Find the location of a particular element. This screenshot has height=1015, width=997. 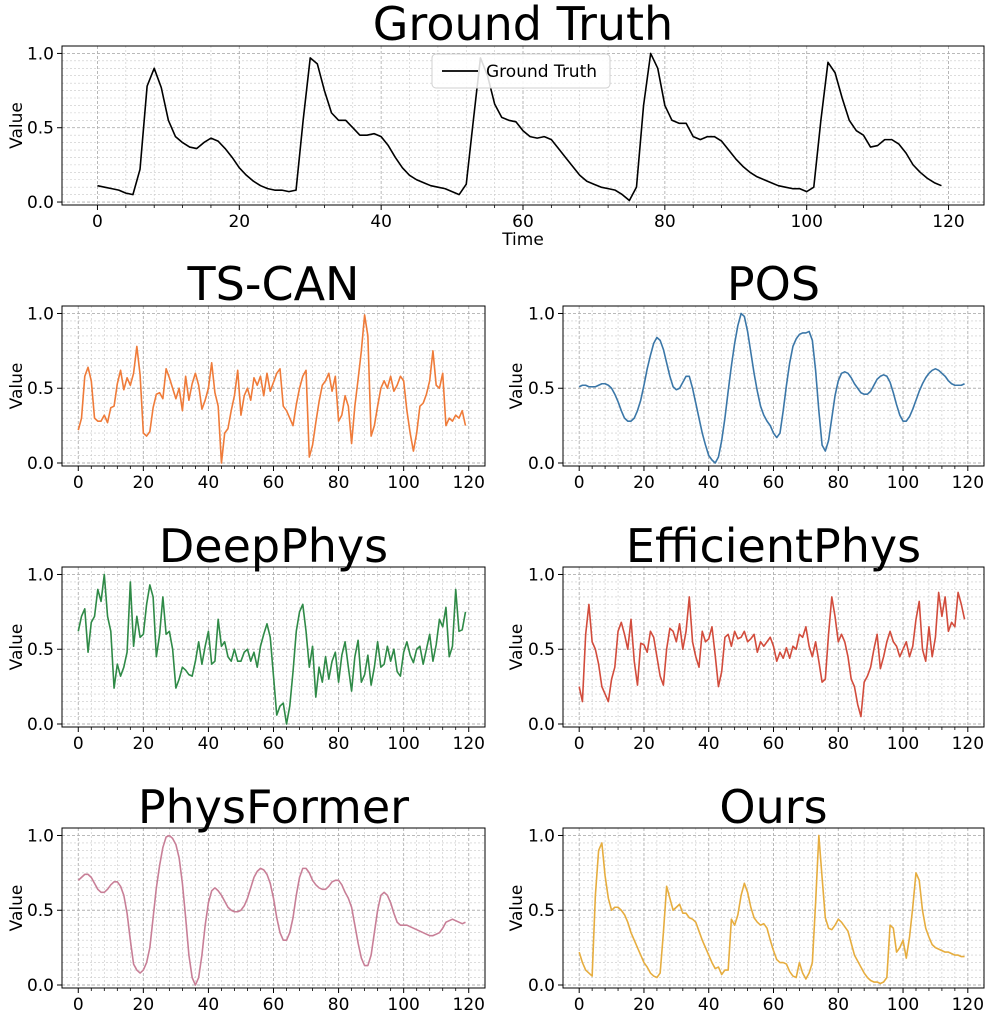

chart-physformer: PhysFormer 0 20 40 60 80 100 120 0.0 0.5 1.0 Value is located at coordinates (246, 897).